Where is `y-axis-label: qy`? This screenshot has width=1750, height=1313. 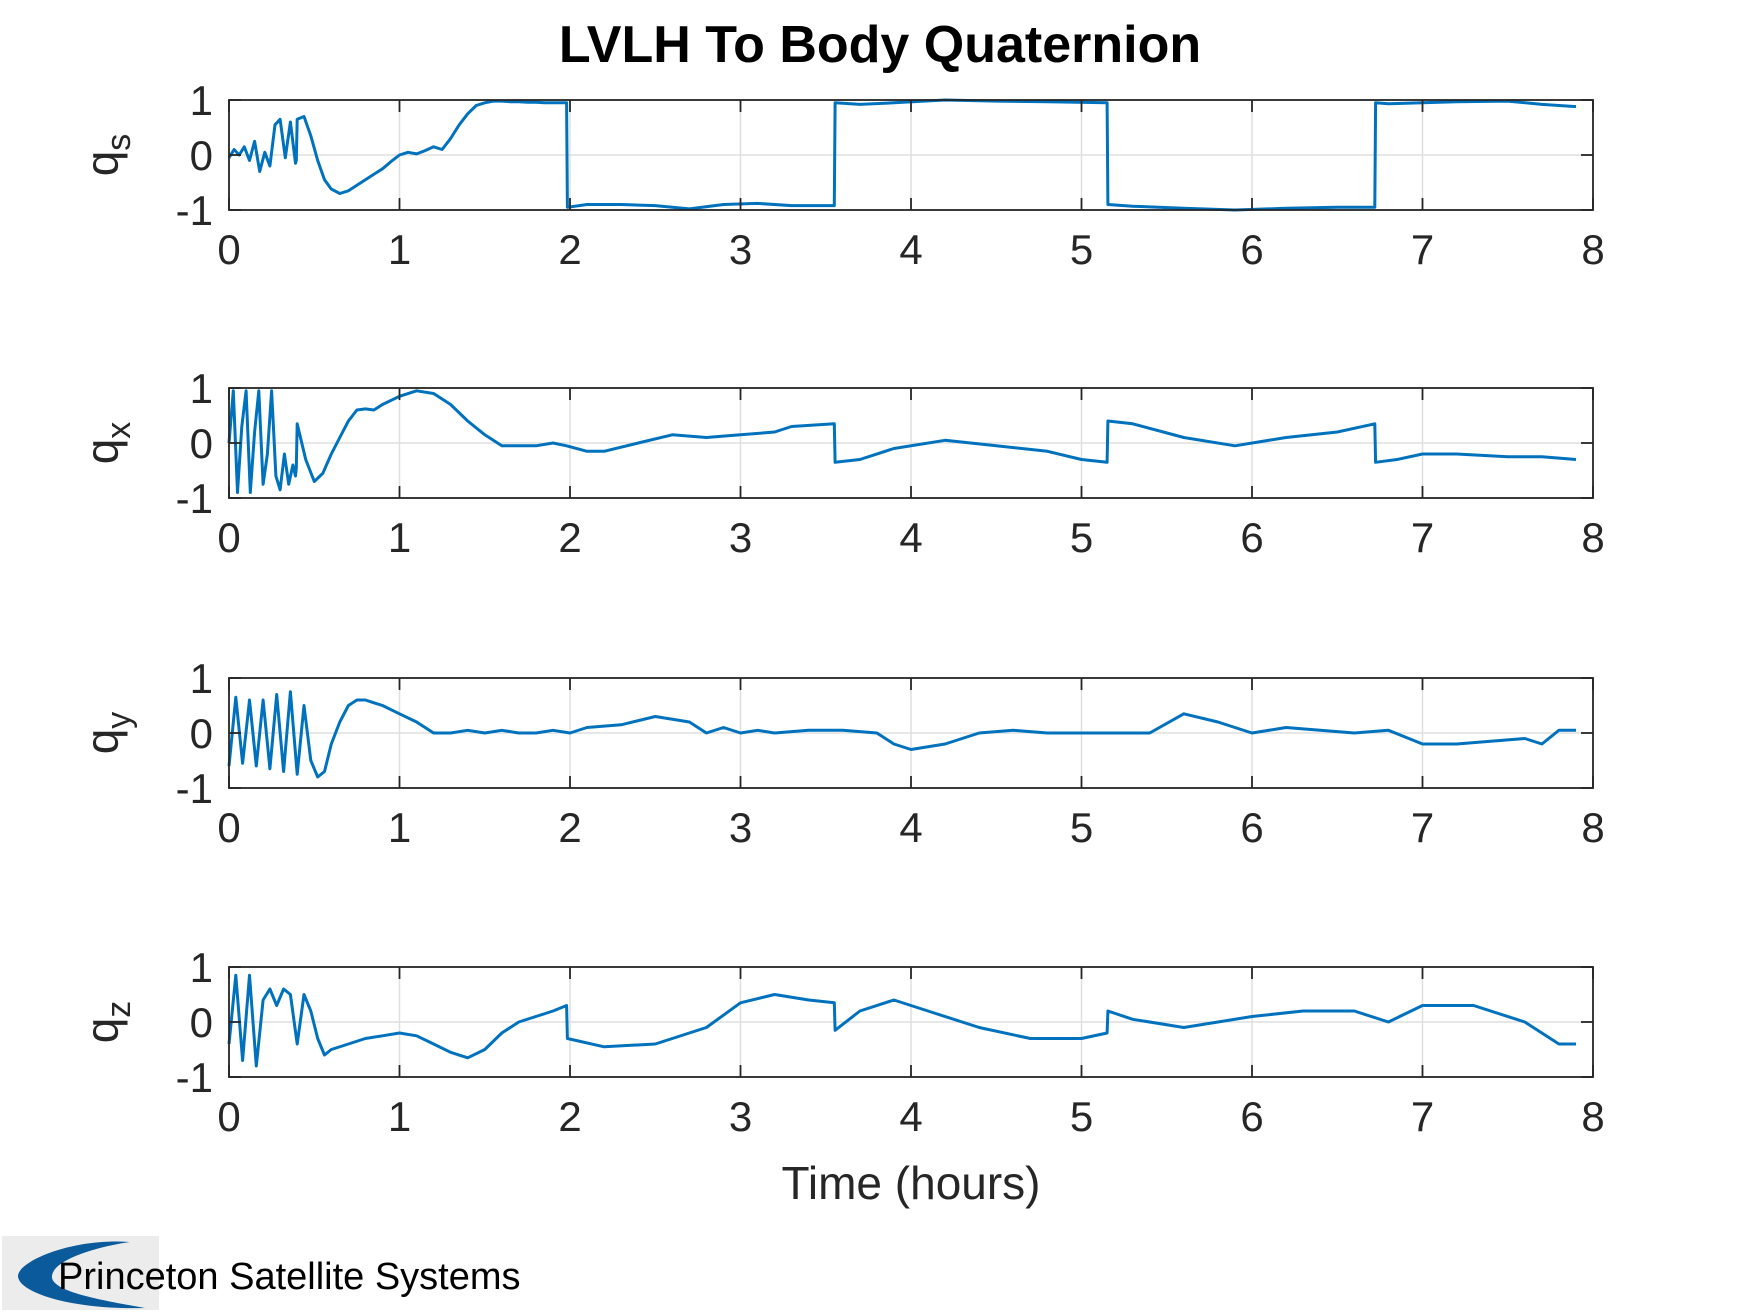 y-axis-label: qy is located at coordinates (107, 733).